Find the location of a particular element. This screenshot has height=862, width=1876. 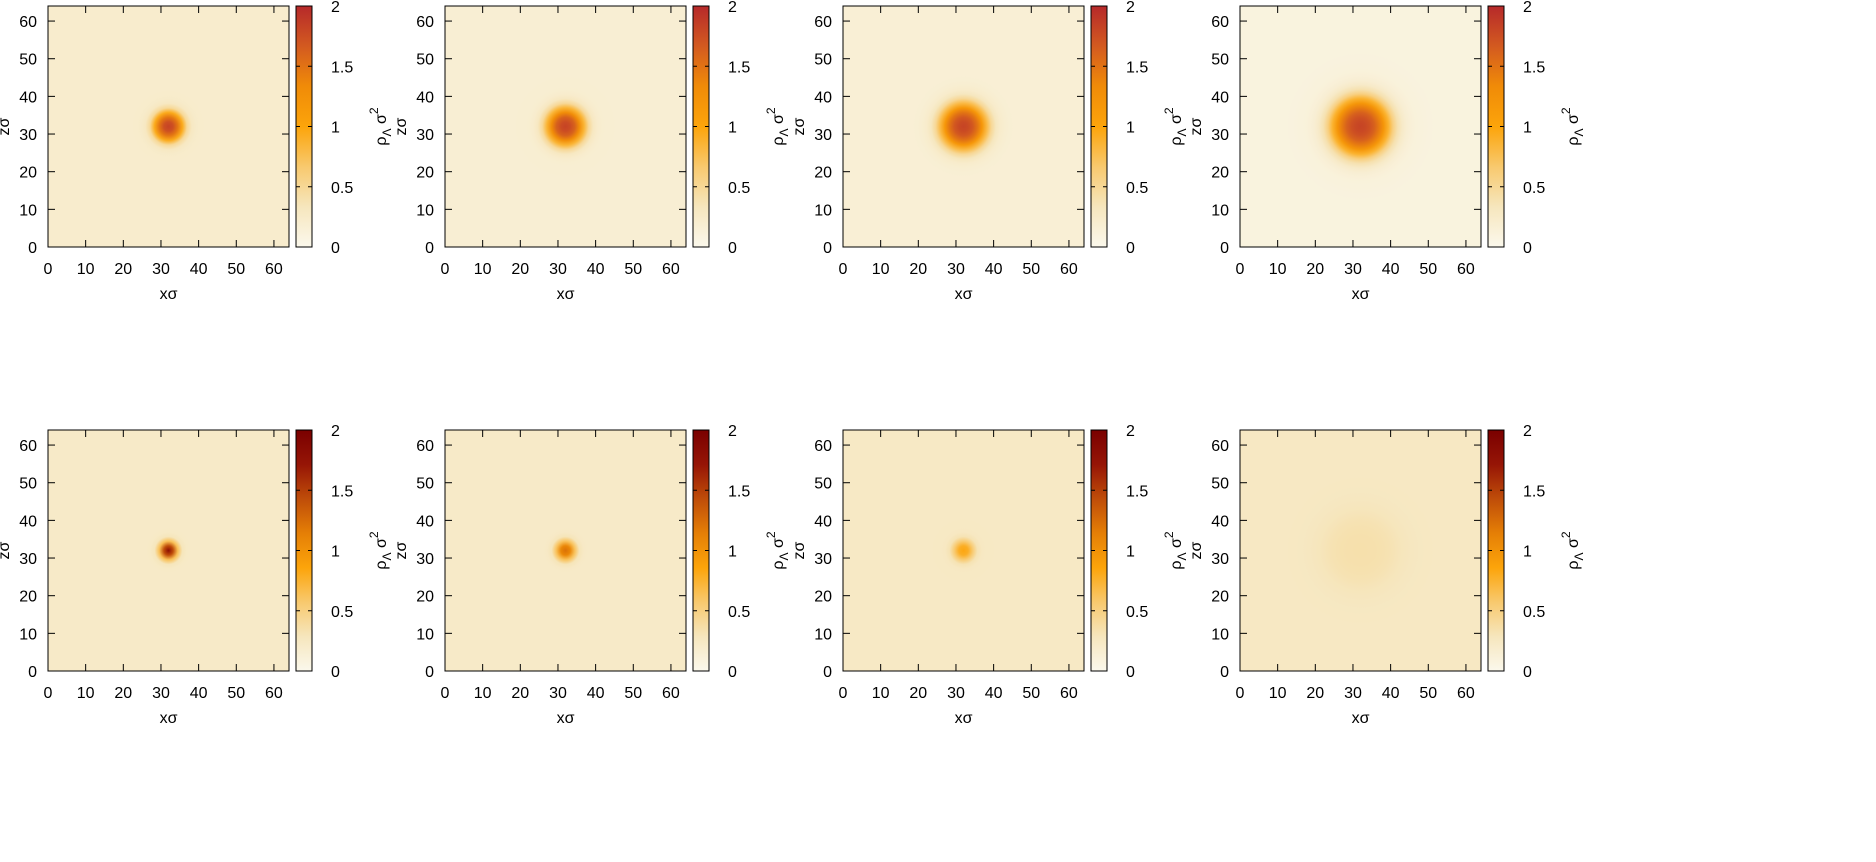

x-tick-label: 50 is located at coordinates (1031, 269).